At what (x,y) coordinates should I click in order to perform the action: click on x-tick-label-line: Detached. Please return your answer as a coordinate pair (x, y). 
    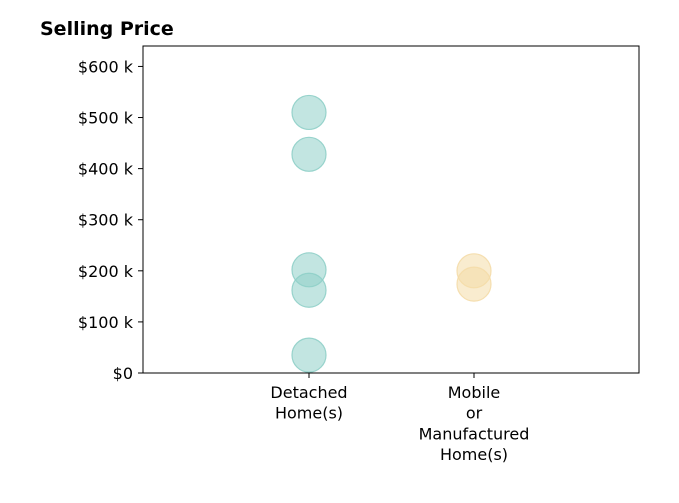
    Looking at the image, I should click on (308, 392).